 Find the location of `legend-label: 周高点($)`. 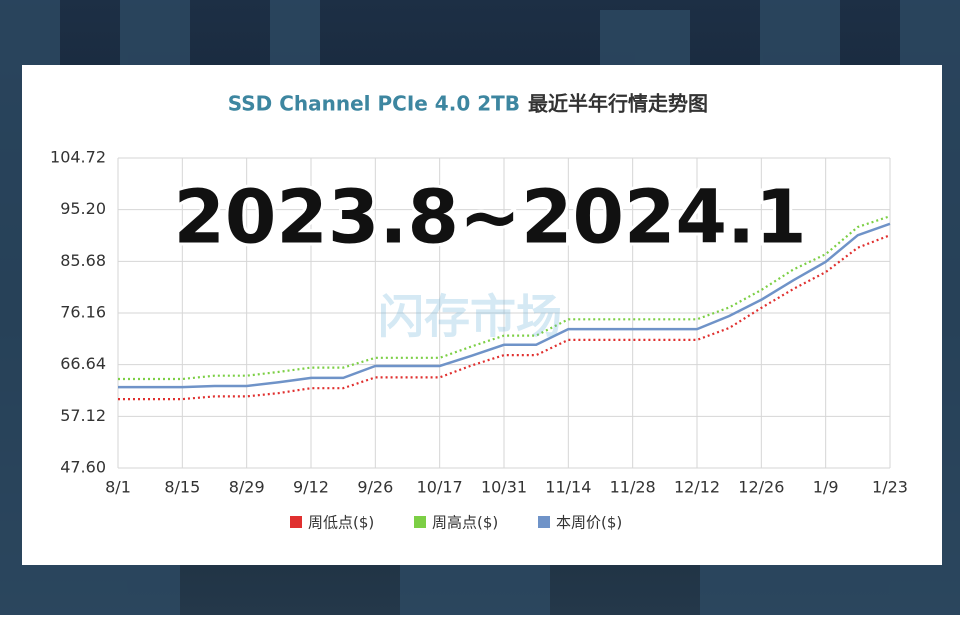

legend-label: 周高点($) is located at coordinates (465, 523).